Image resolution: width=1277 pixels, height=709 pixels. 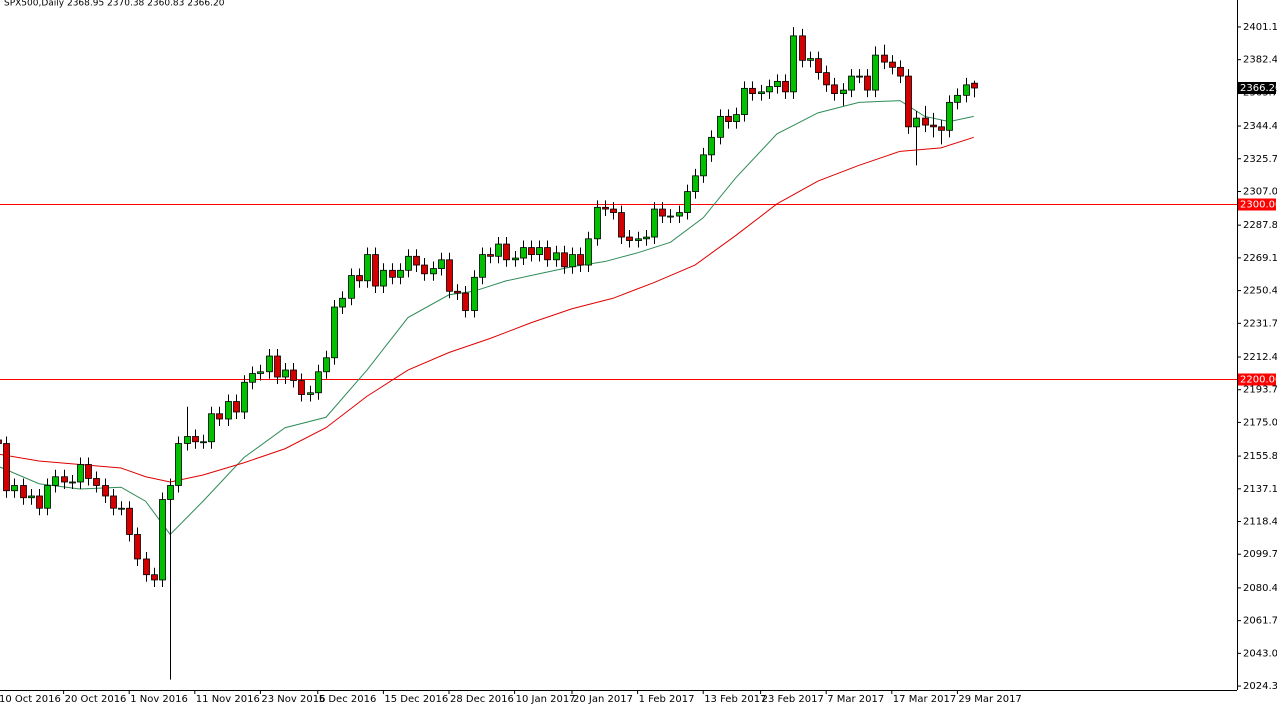 What do you see at coordinates (546, 699) in the screenshot?
I see `x-tick-label: 10 Jan 2017` at bounding box center [546, 699].